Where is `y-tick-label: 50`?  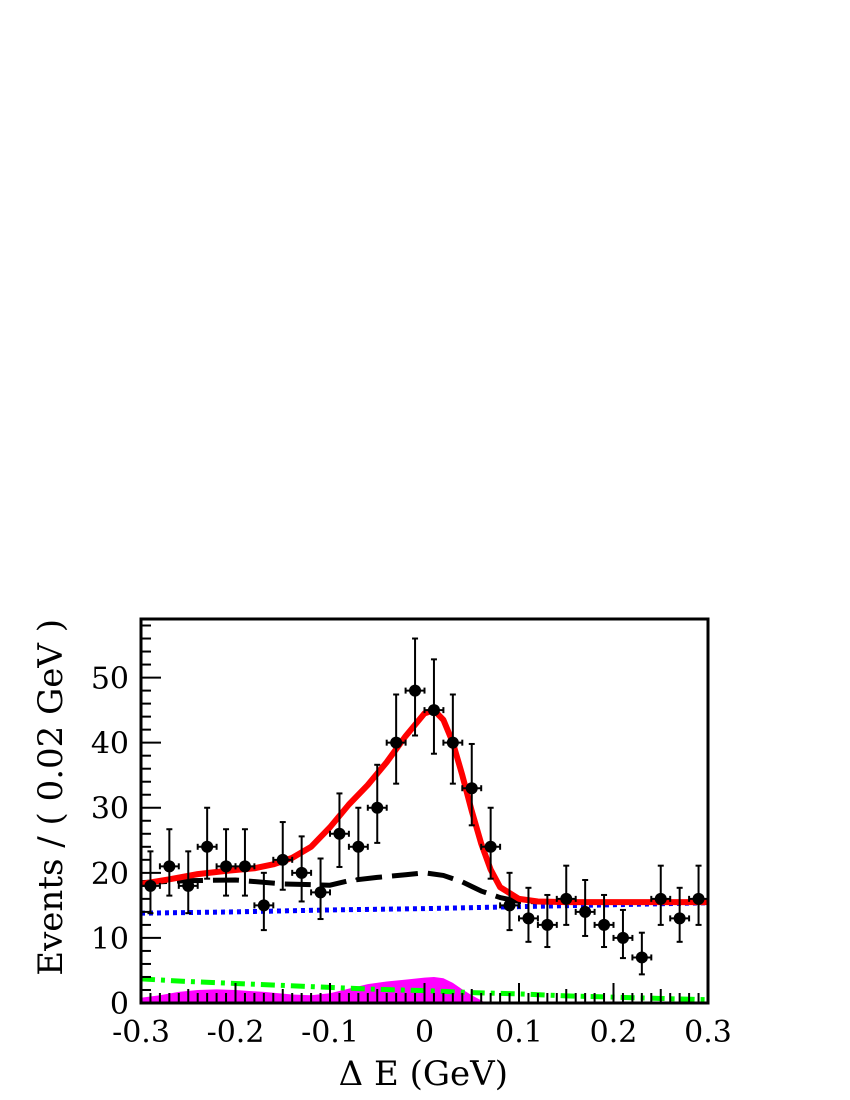
y-tick-label: 50 is located at coordinates (110, 679).